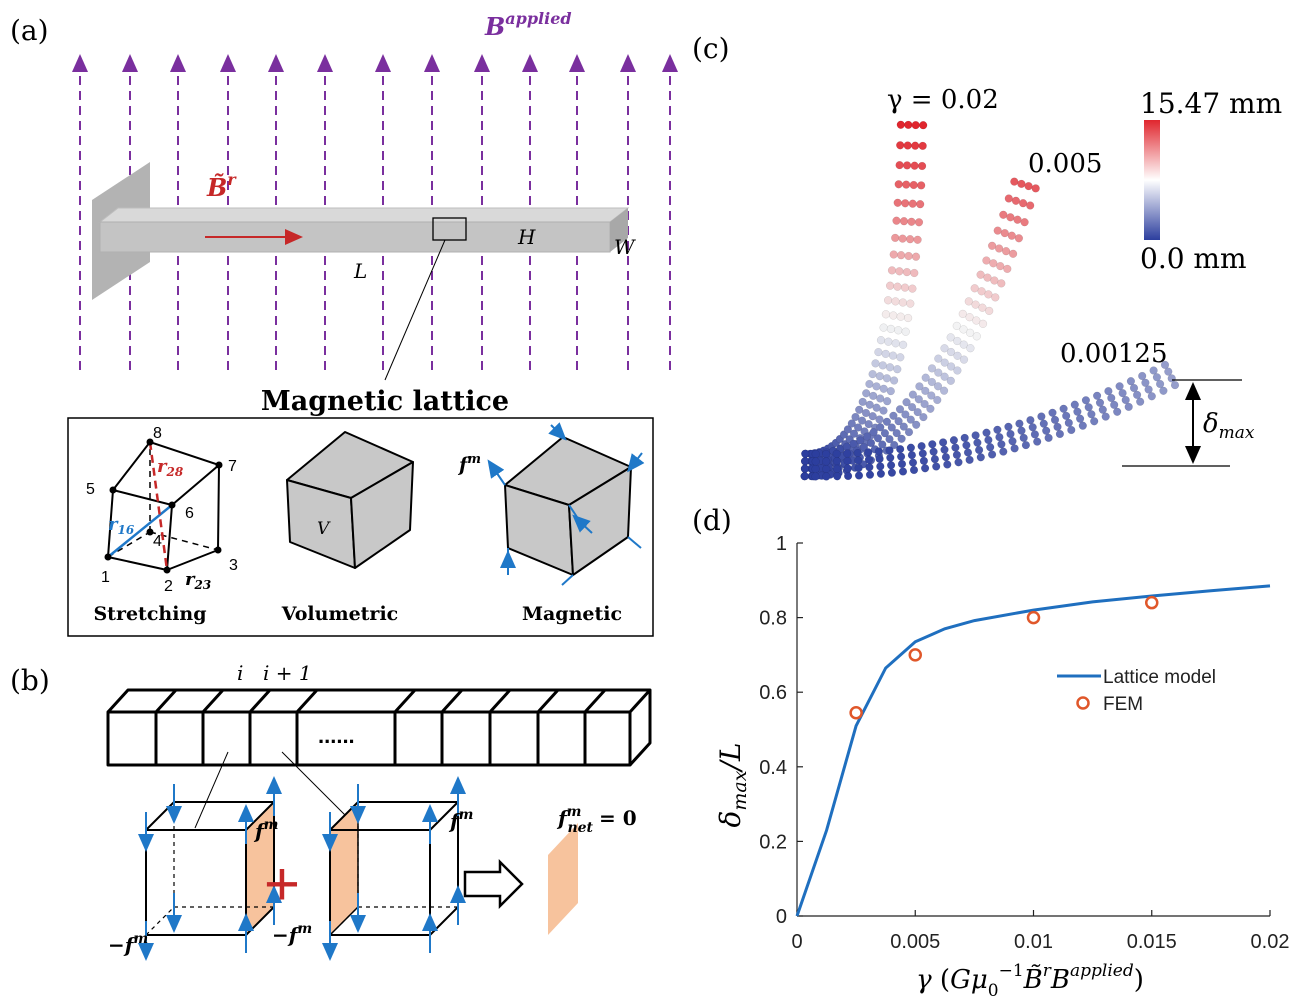 The width and height of the screenshot is (1293, 1000). What do you see at coordinates (1193, 258) in the screenshot?
I see `colorbar-min-label: 0.0 mm` at bounding box center [1193, 258].